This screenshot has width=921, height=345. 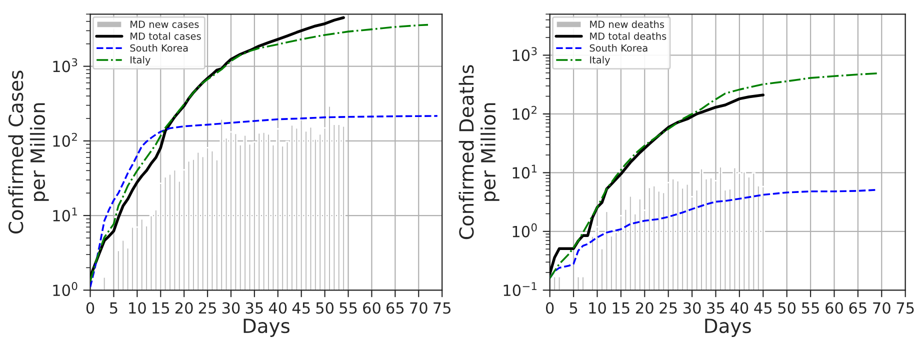 What do you see at coordinates (479, 152) in the screenshot?
I see `y-axis-title: Confirmed Deaths per Million` at bounding box center [479, 152].